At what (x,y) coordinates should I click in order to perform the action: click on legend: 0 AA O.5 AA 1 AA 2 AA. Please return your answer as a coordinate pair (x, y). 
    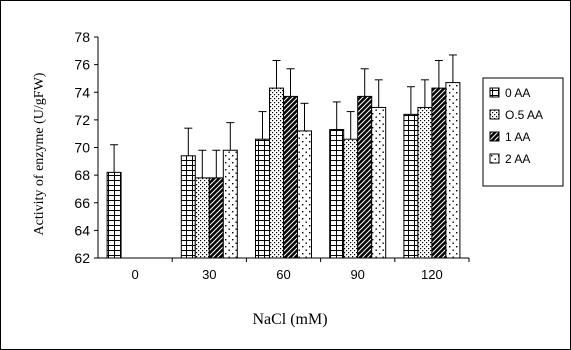
    Looking at the image, I should click on (523, 132).